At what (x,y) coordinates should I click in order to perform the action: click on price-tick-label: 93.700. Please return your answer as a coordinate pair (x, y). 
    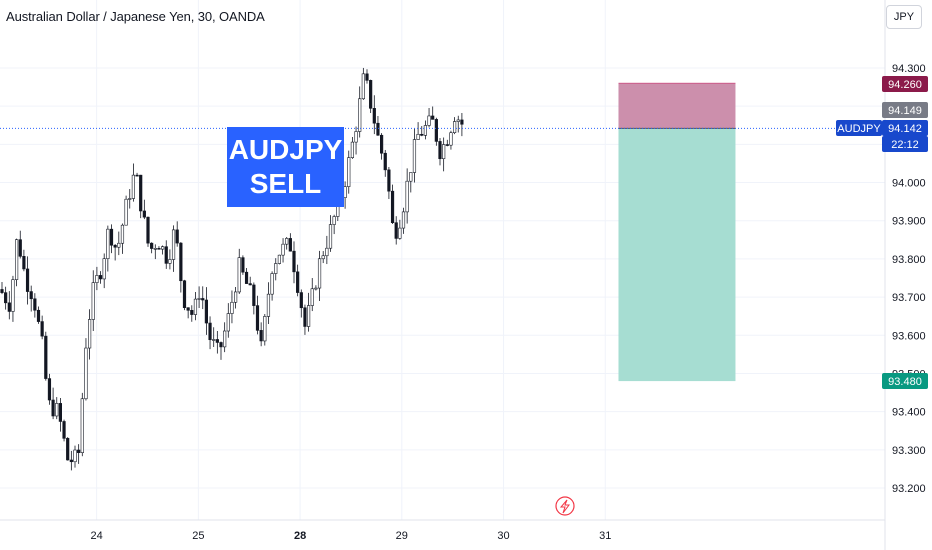
    Looking at the image, I should click on (909, 298).